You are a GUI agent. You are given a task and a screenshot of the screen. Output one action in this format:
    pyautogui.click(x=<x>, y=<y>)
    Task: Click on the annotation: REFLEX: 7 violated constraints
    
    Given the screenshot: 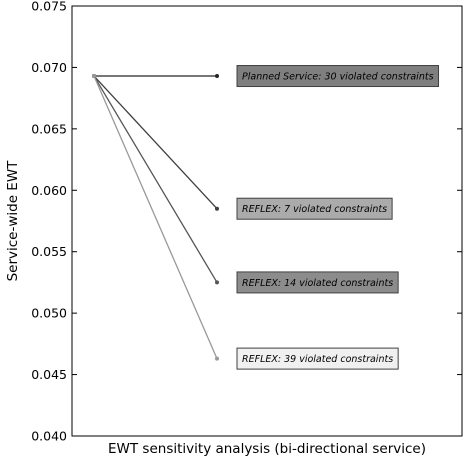 What is the action you would take?
    pyautogui.click(x=314, y=208)
    